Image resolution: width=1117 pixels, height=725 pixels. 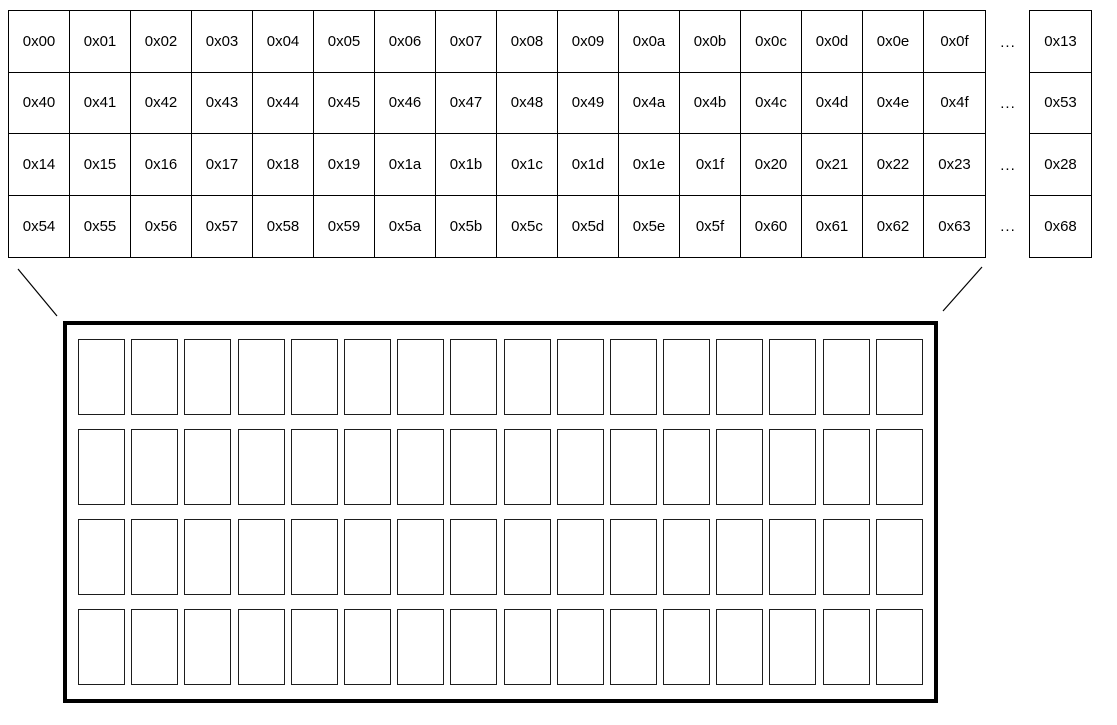 What do you see at coordinates (710, 226) in the screenshot?
I see `address-cell: 0x5f` at bounding box center [710, 226].